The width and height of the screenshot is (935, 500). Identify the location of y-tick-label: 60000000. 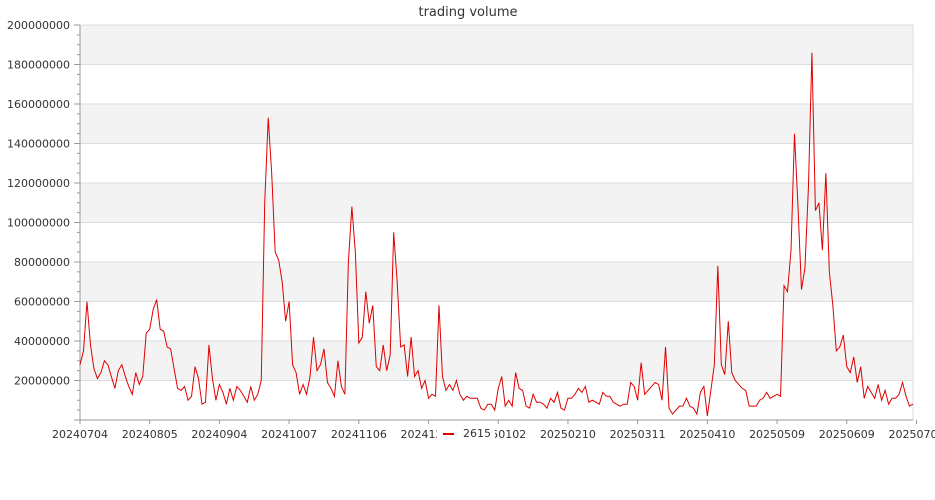
(42, 302).